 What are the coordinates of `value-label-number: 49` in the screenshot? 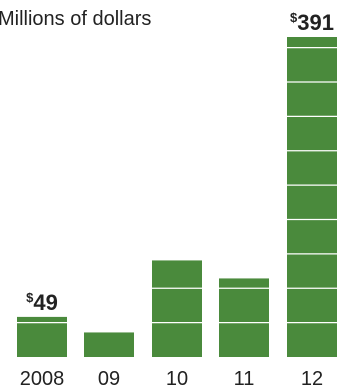 It's located at (45, 302).